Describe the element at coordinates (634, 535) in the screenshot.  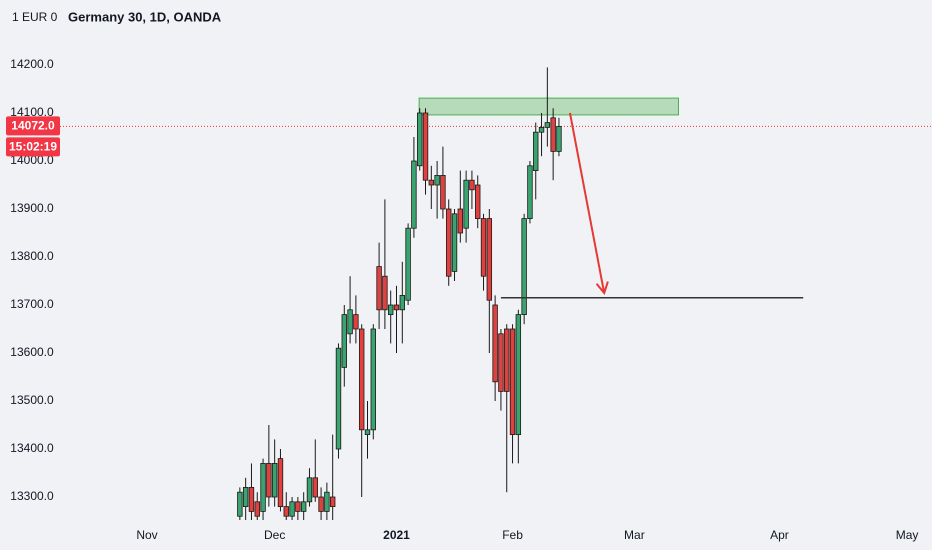
I see `x-tick-label: Mar` at that location.